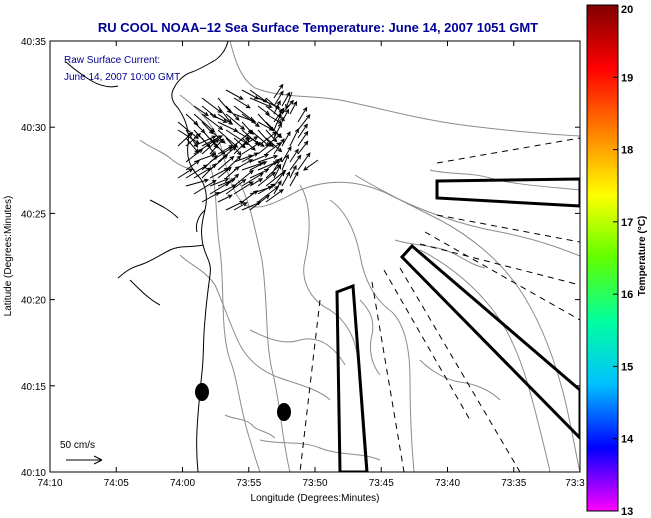 The image size is (651, 518). I want to click on colorbar-tick-label: 19, so click(627, 78).